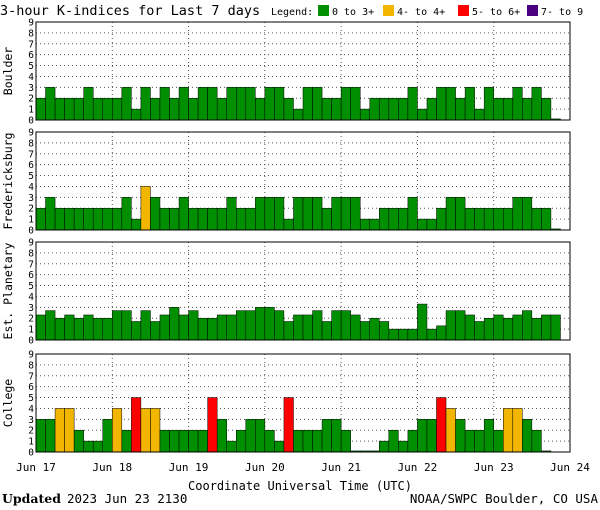  Describe the element at coordinates (112, 467) in the screenshot. I see `x-tick-label: Jun 18` at that location.